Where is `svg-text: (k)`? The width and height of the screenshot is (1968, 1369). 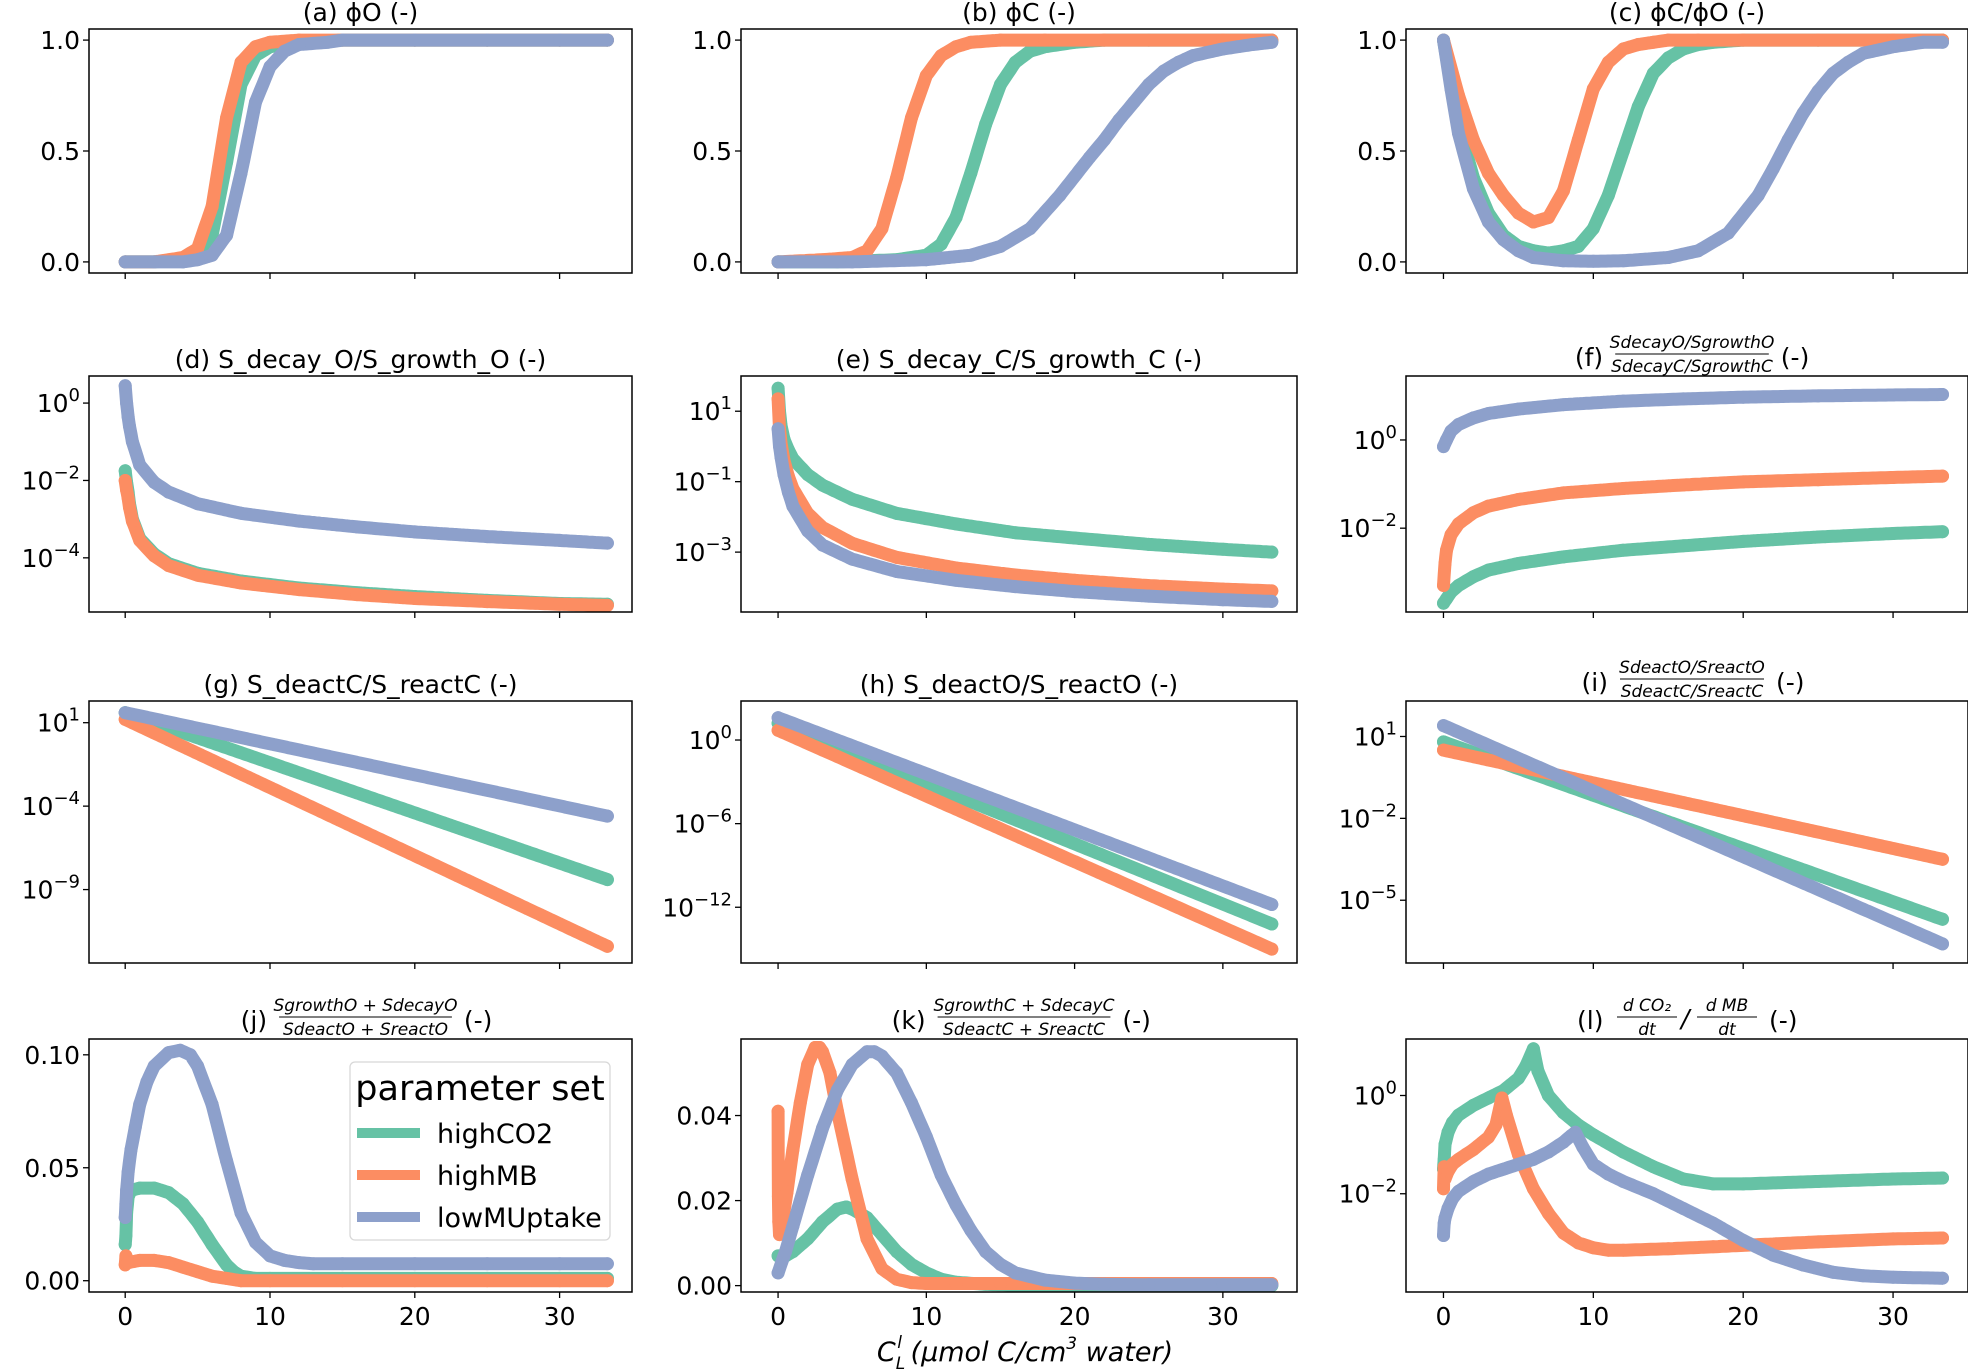
svg-text: (k) is located at coordinates (909, 1020).